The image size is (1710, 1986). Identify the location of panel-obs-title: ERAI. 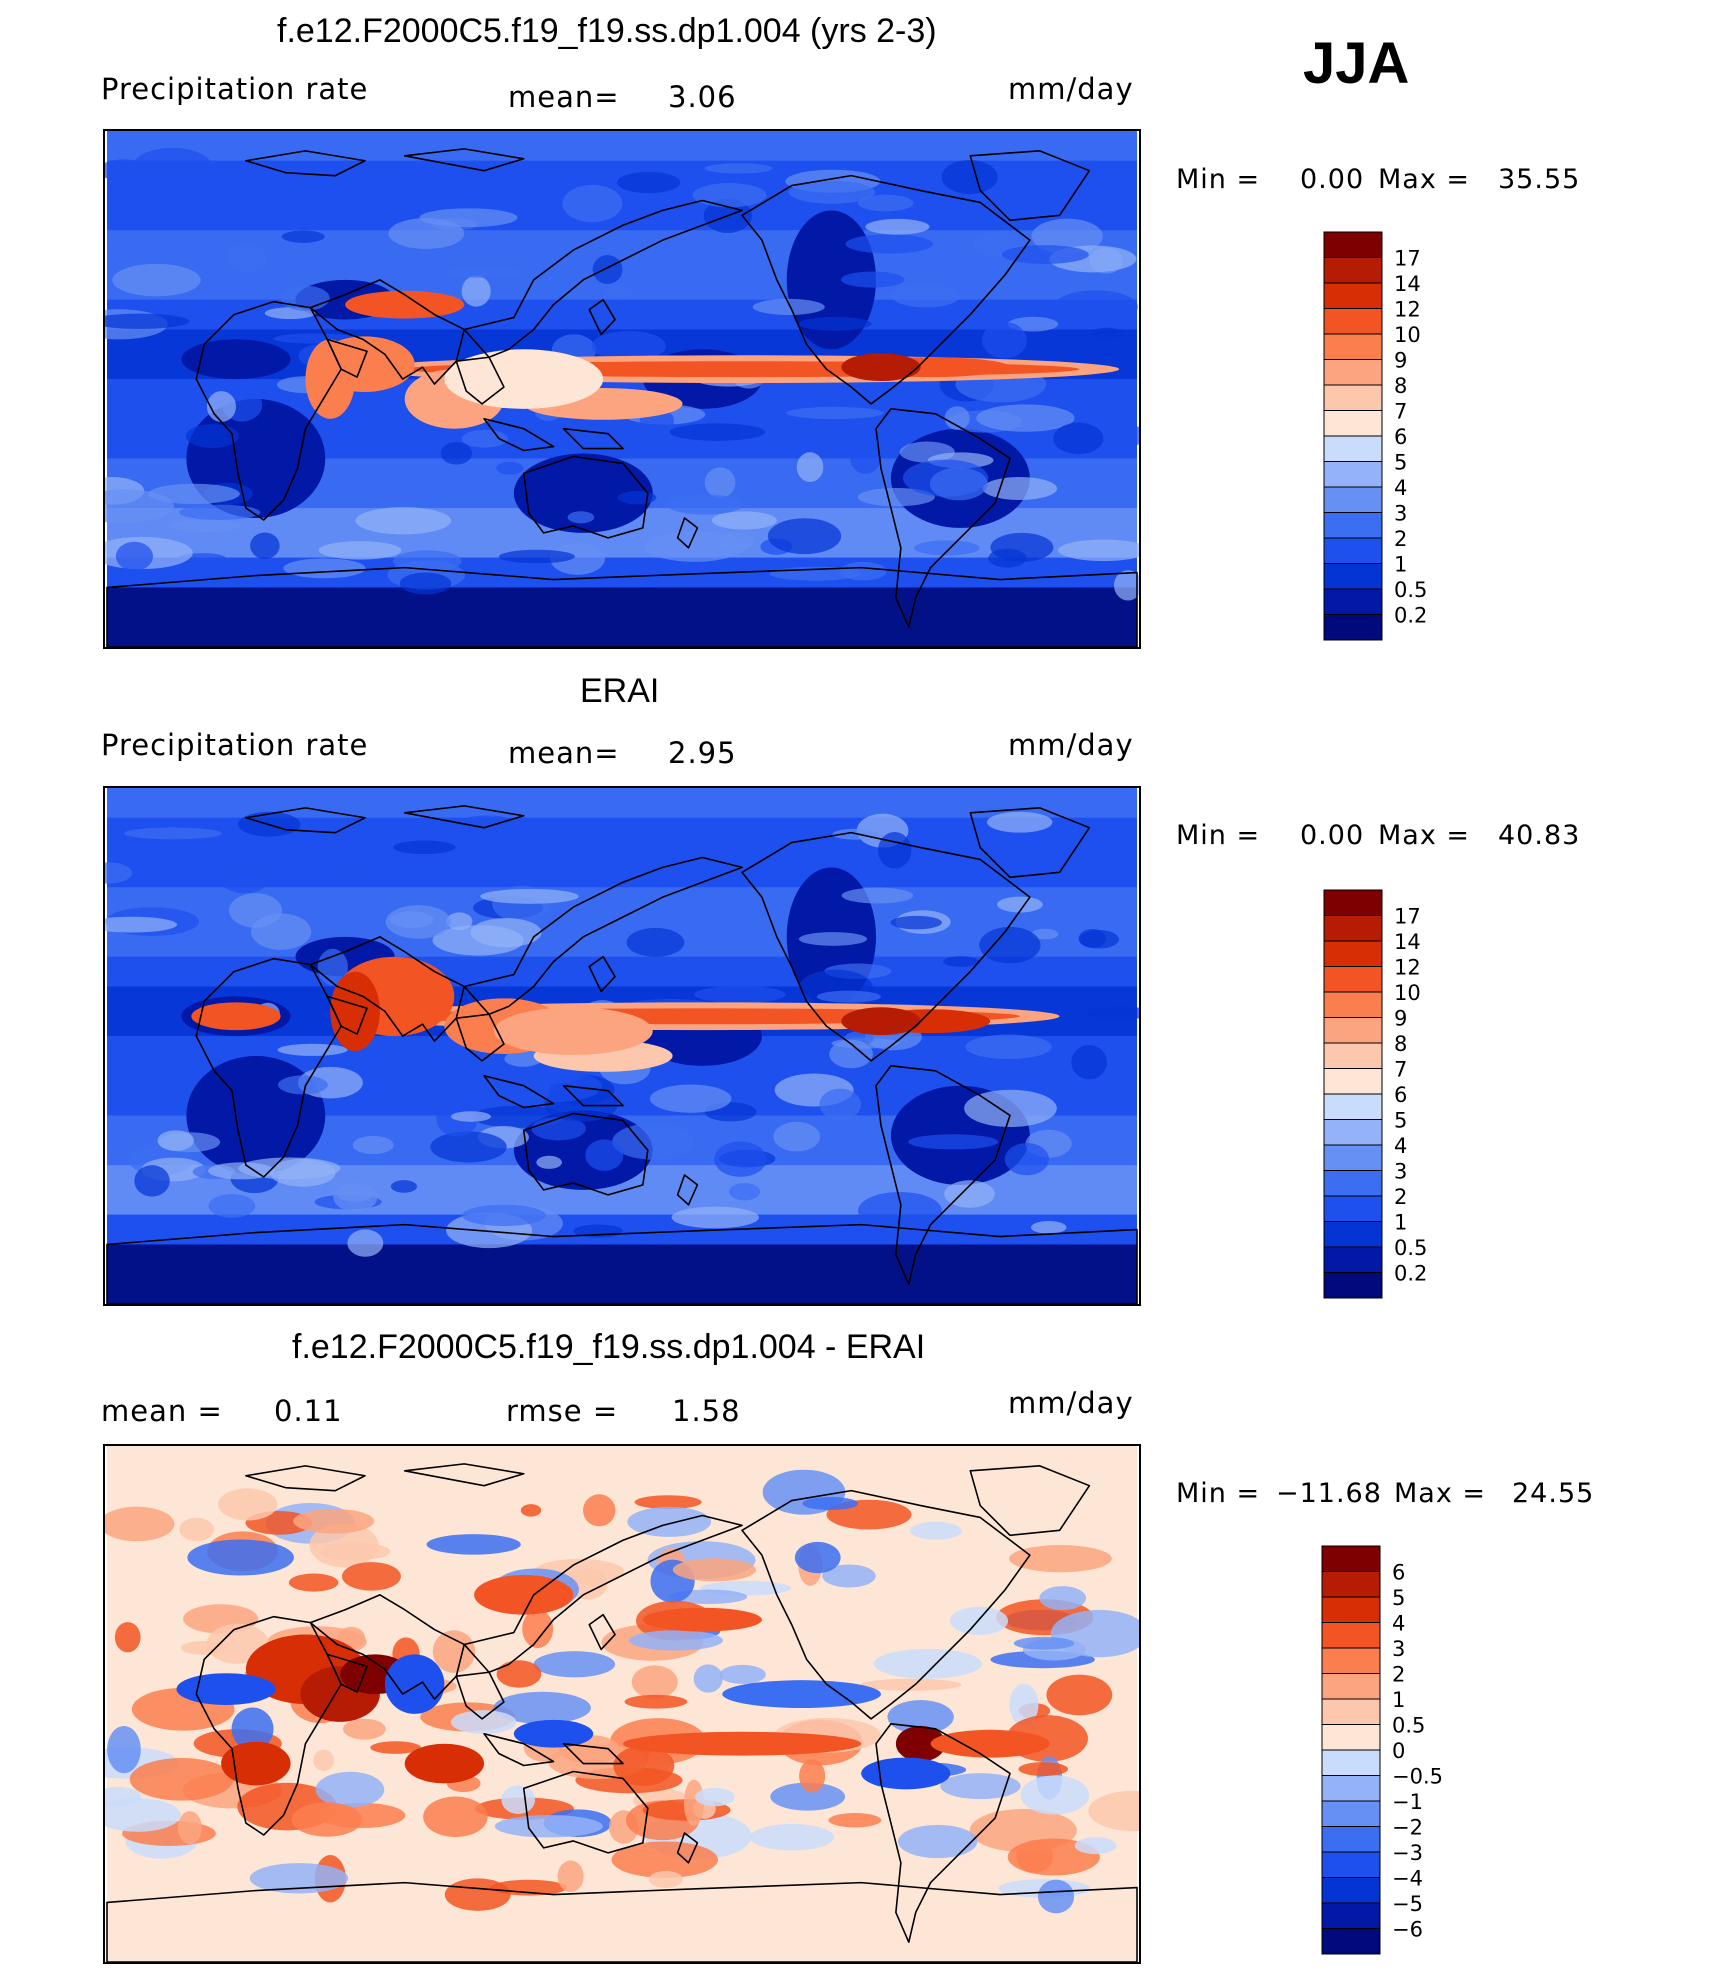
(620, 691).